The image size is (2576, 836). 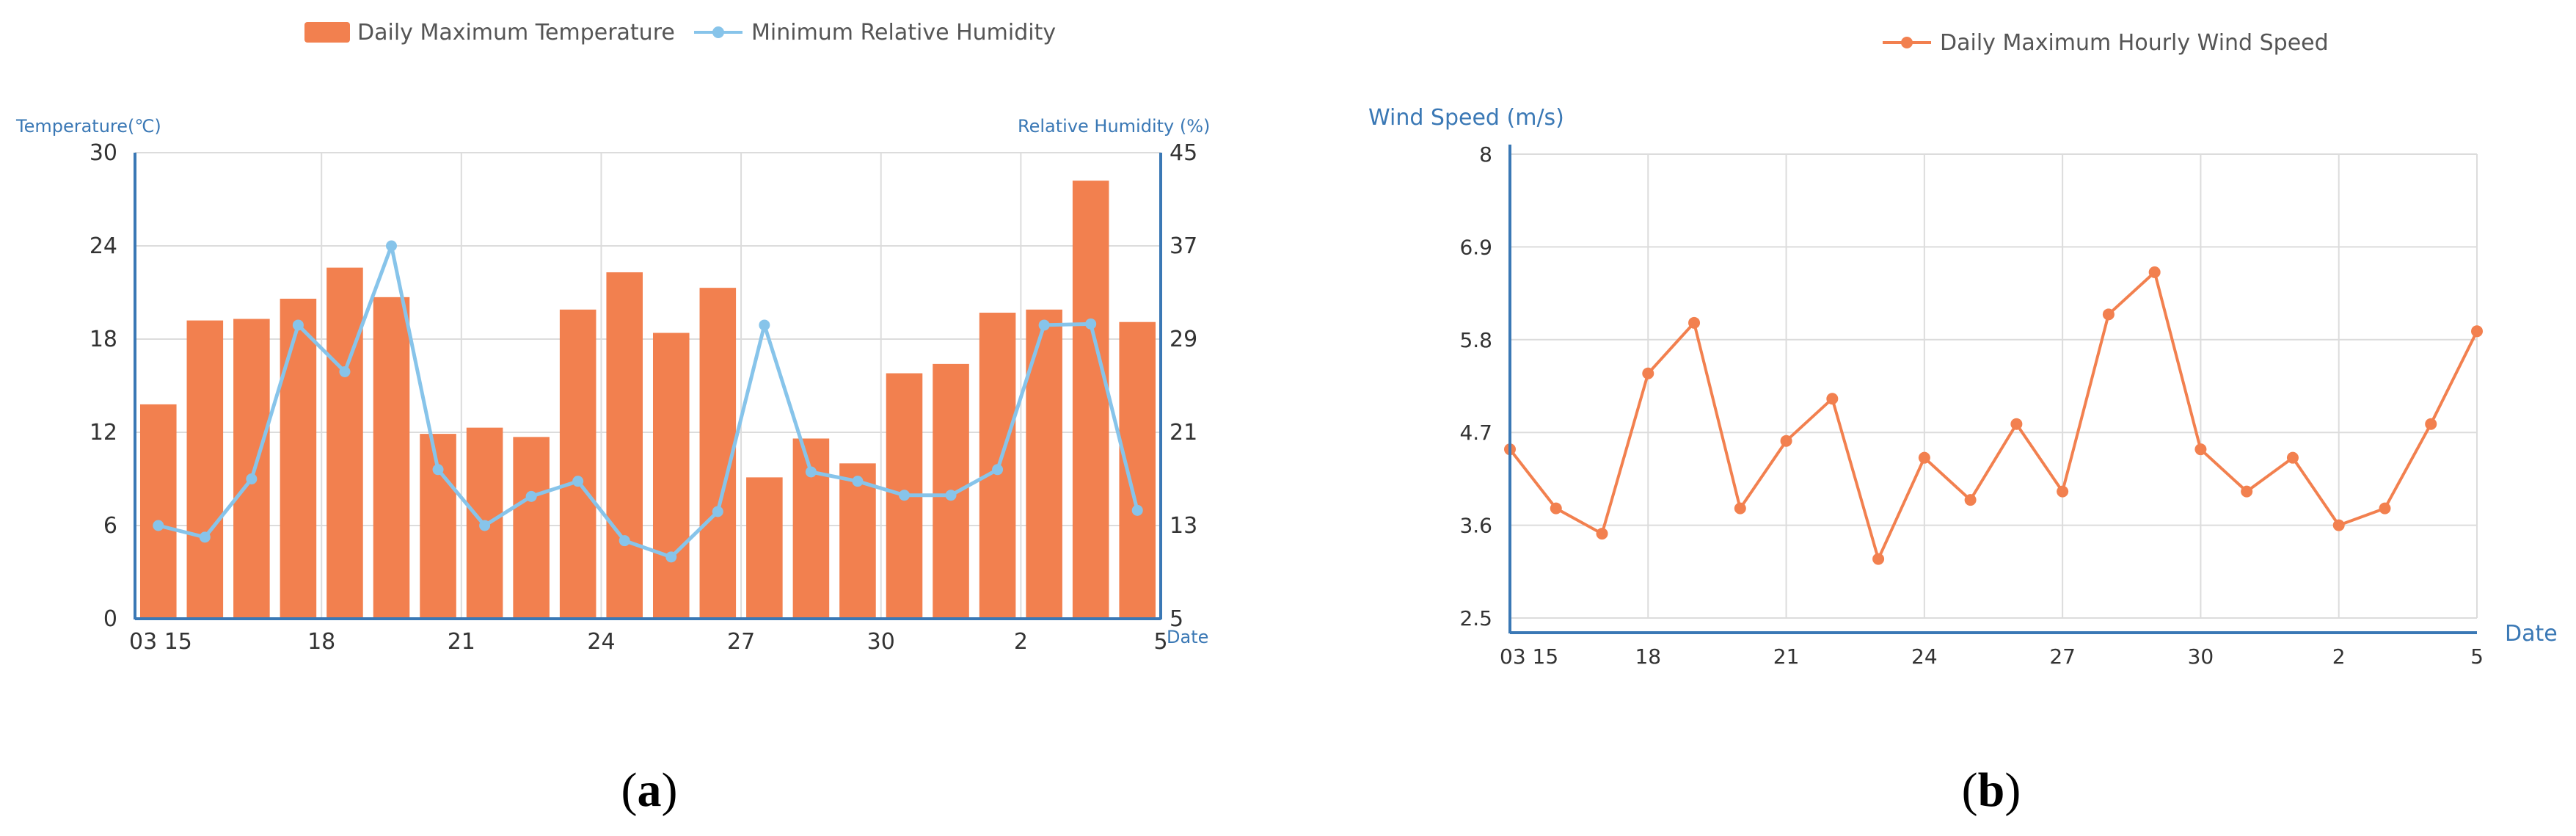 What do you see at coordinates (670, 790) in the screenshot?
I see `panel-label-close: )` at bounding box center [670, 790].